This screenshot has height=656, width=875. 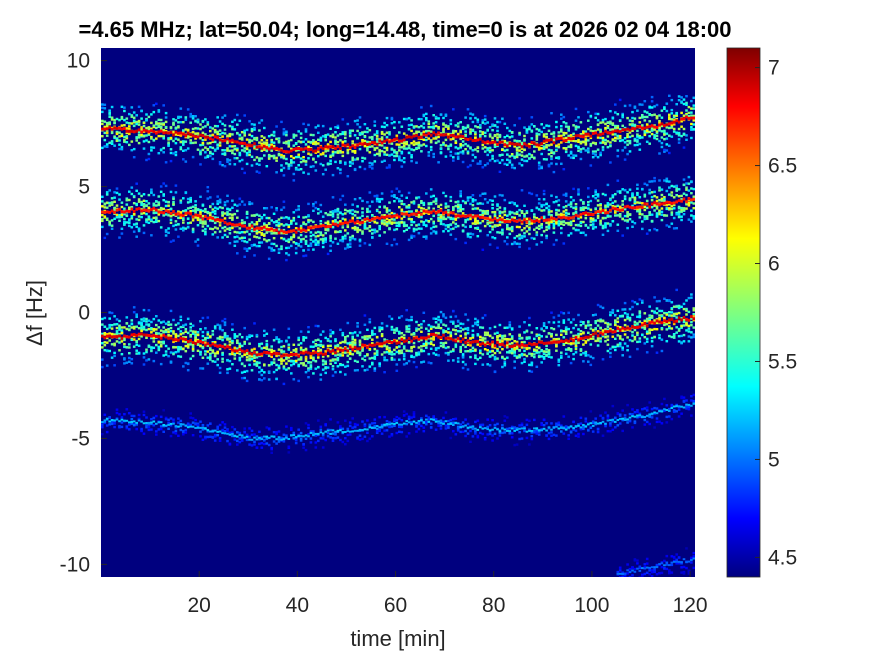 I want to click on colorbar-tick-label: 7, so click(x=774, y=68).